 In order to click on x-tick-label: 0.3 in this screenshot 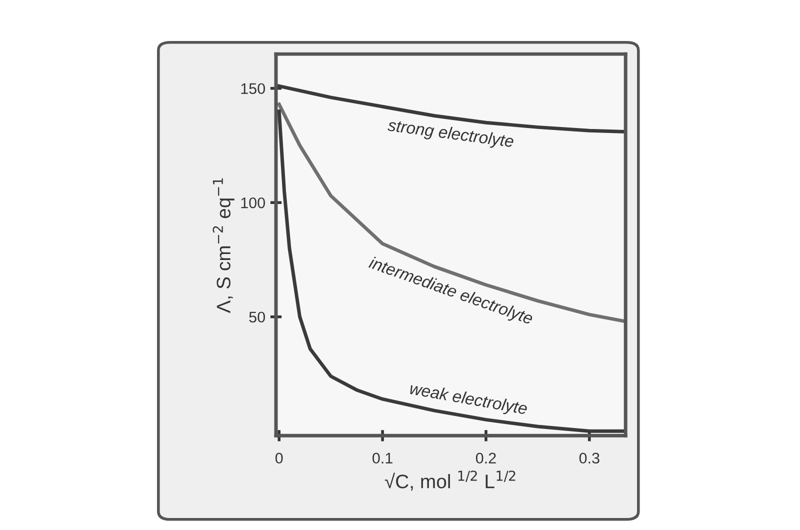, I will do `click(589, 458)`.